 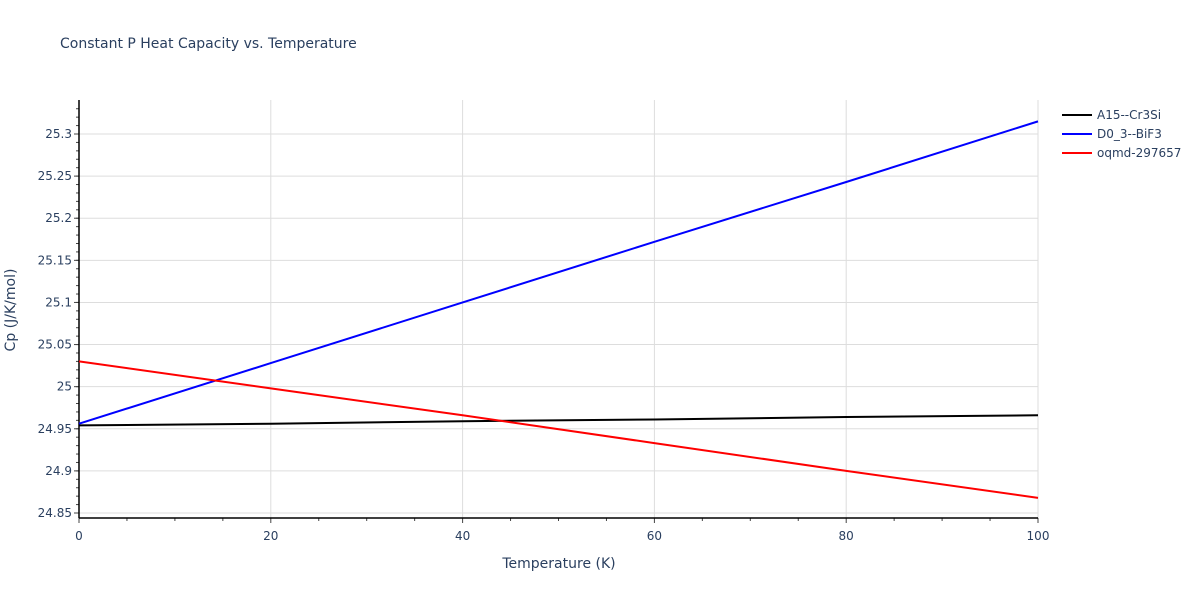 What do you see at coordinates (846, 536) in the screenshot?
I see `x-tick-label: 80` at bounding box center [846, 536].